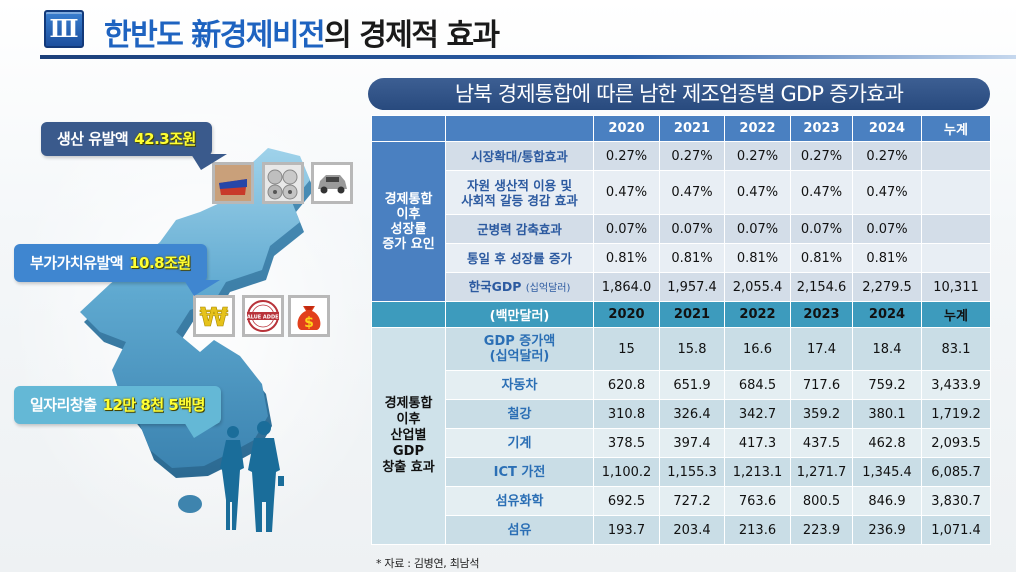  Describe the element at coordinates (263, 318) in the screenshot. I see `svg-text: VALUE ADDED` at that location.